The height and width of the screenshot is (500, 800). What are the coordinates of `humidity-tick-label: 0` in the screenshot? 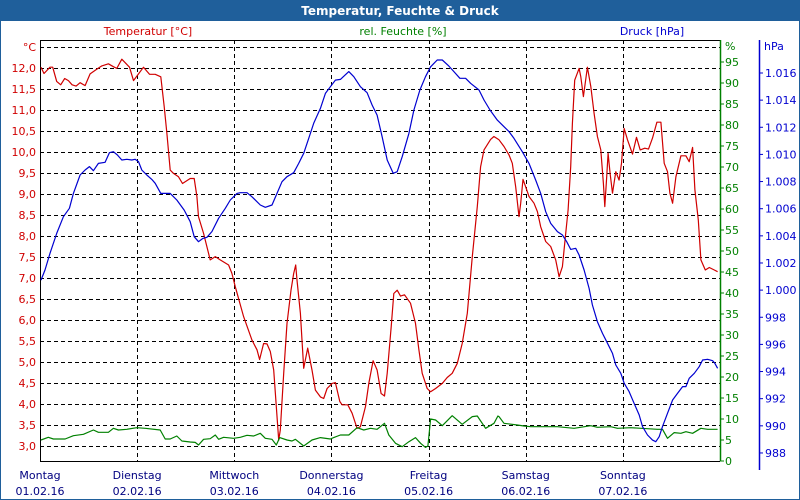 It's located at (728, 461).